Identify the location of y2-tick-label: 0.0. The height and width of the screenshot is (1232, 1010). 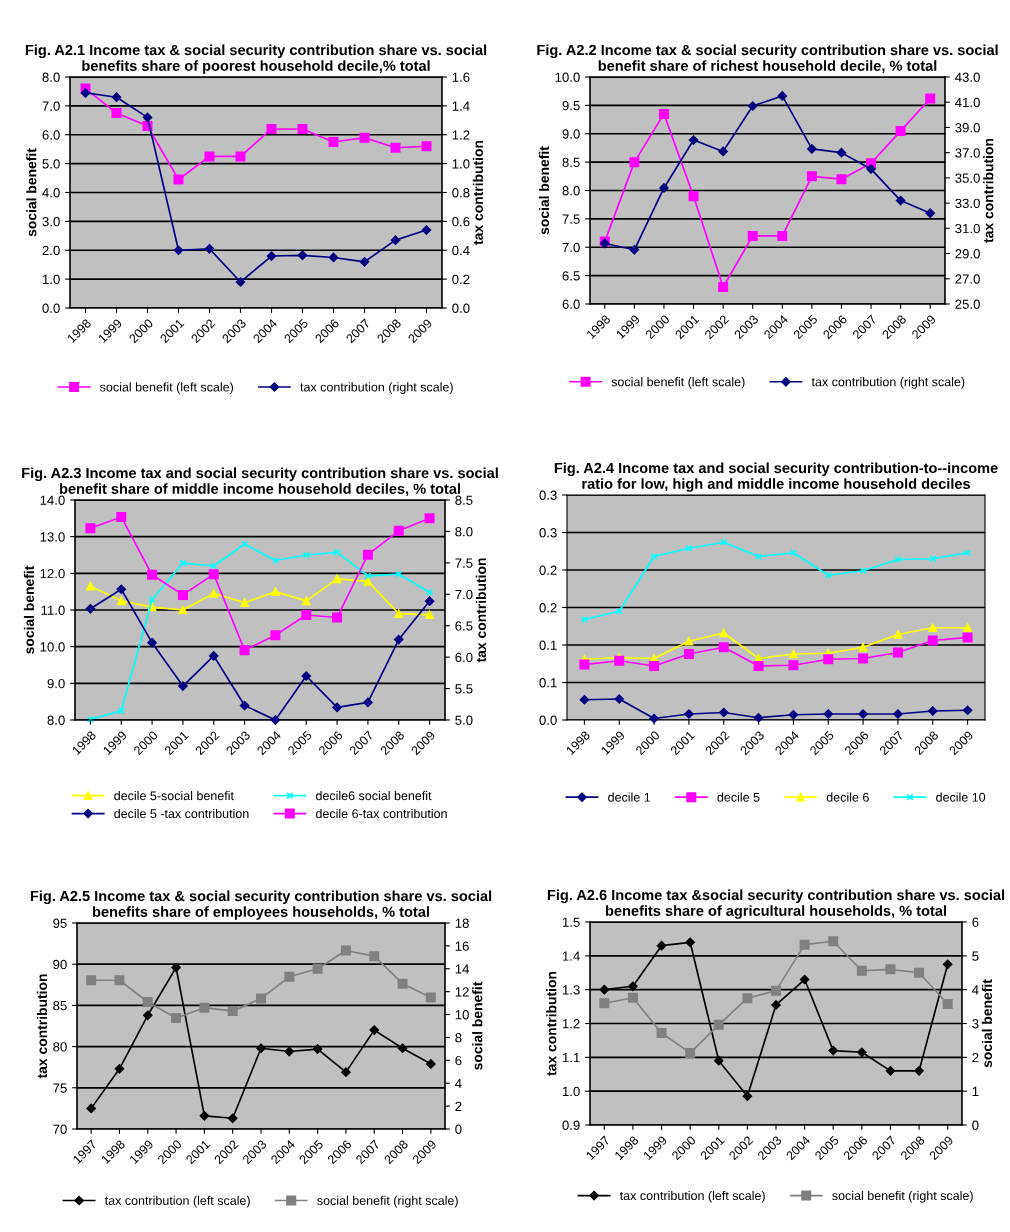
(461, 308).